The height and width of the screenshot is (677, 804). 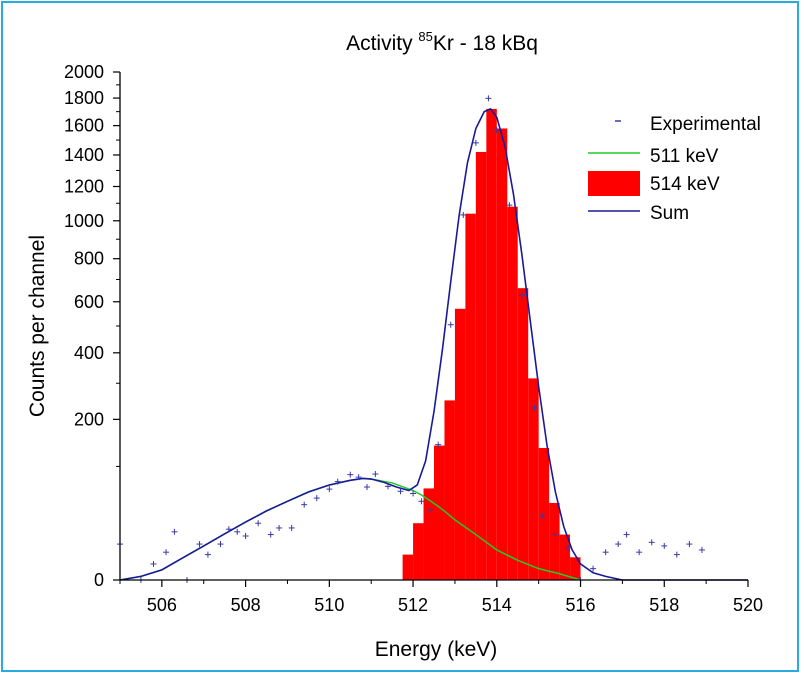 What do you see at coordinates (329, 605) in the screenshot?
I see `x-tick-label: 510` at bounding box center [329, 605].